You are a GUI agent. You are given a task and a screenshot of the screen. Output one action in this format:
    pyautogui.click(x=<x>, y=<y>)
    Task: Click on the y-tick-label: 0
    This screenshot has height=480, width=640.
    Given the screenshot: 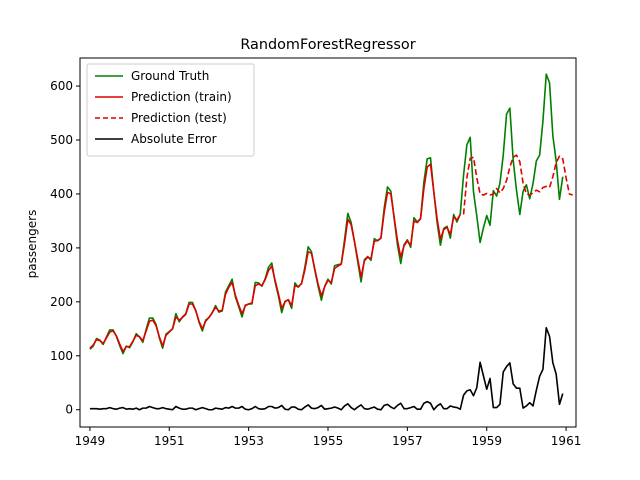 What is the action you would take?
    pyautogui.click(x=69, y=410)
    